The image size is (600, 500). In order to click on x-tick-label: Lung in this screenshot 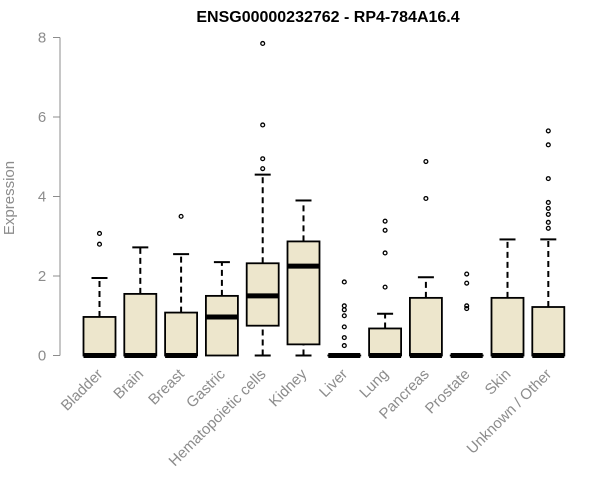, I will do `click(374, 384)`.